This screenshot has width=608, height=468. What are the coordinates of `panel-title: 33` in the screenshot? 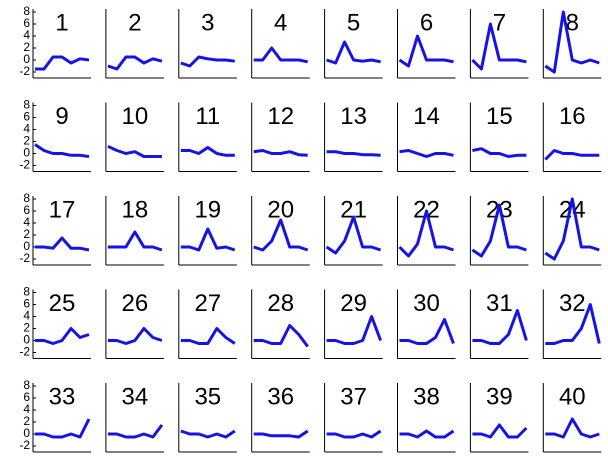 It's located at (62, 396).